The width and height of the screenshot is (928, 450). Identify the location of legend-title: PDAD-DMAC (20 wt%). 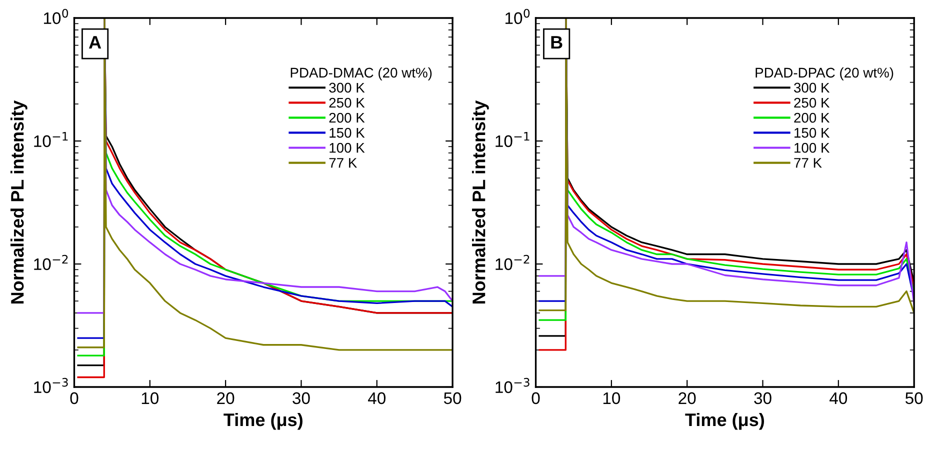
(361, 73).